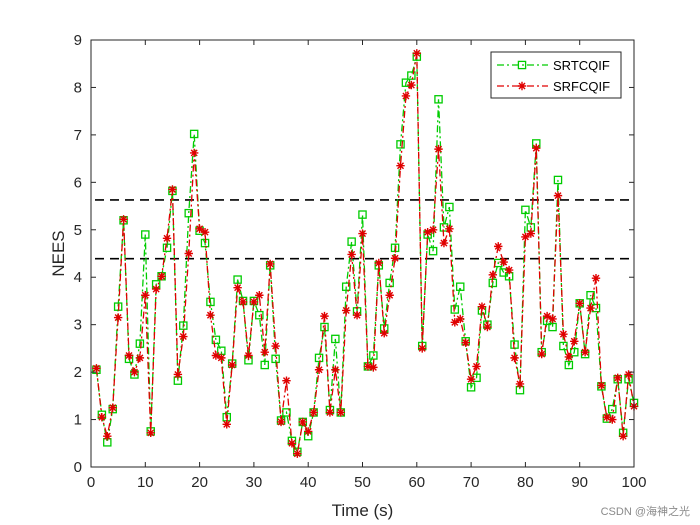  Describe the element at coordinates (579, 482) in the screenshot. I see `x-tick-label: 90` at that location.